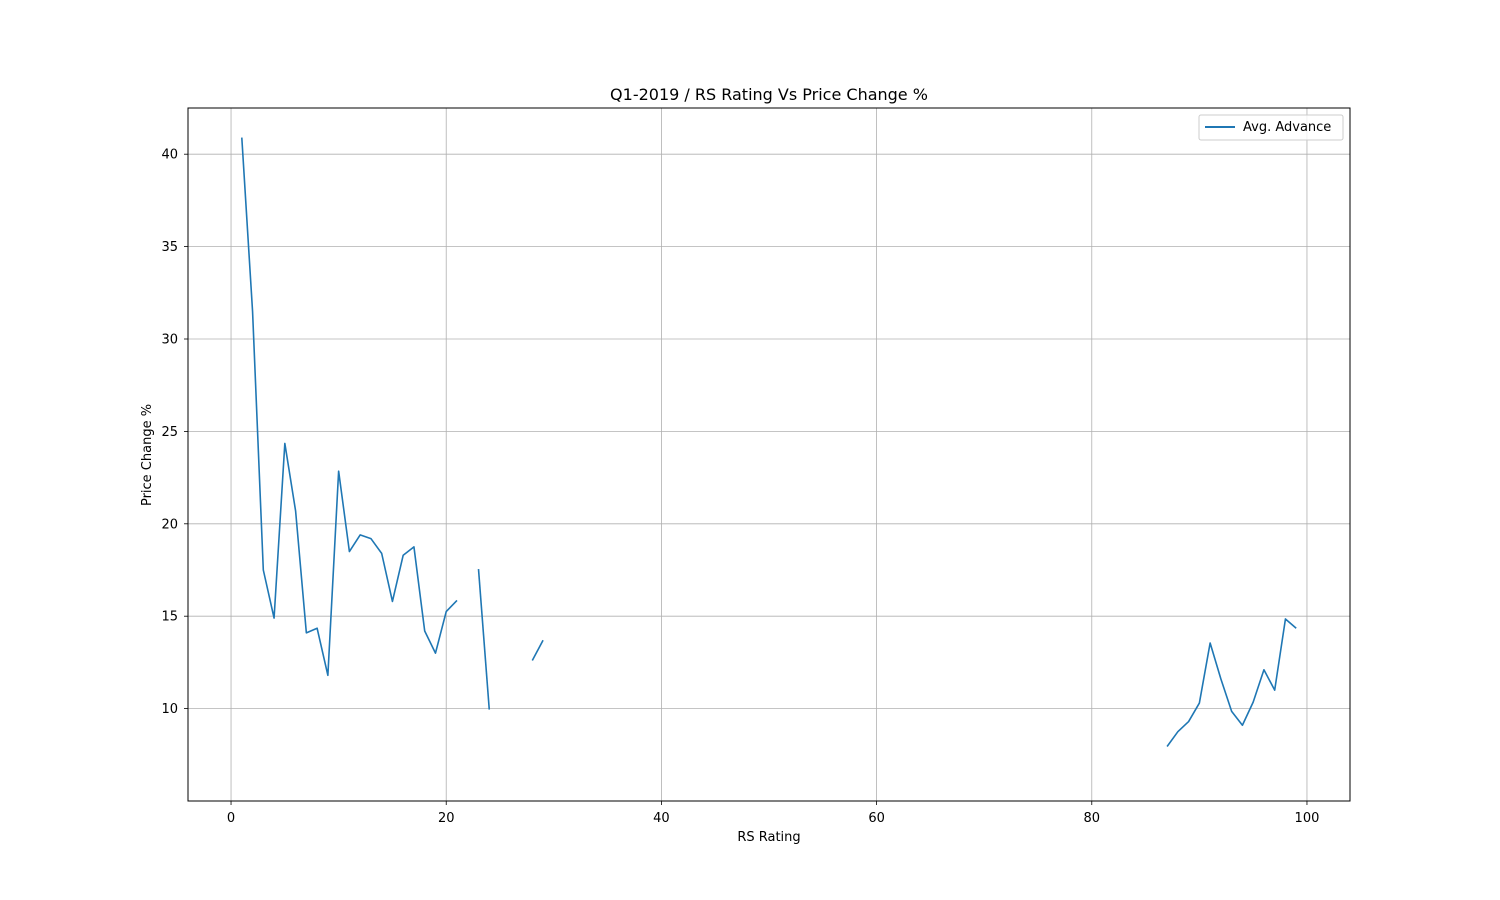  What do you see at coordinates (231, 818) in the screenshot?
I see `x-tick-label: 0` at bounding box center [231, 818].